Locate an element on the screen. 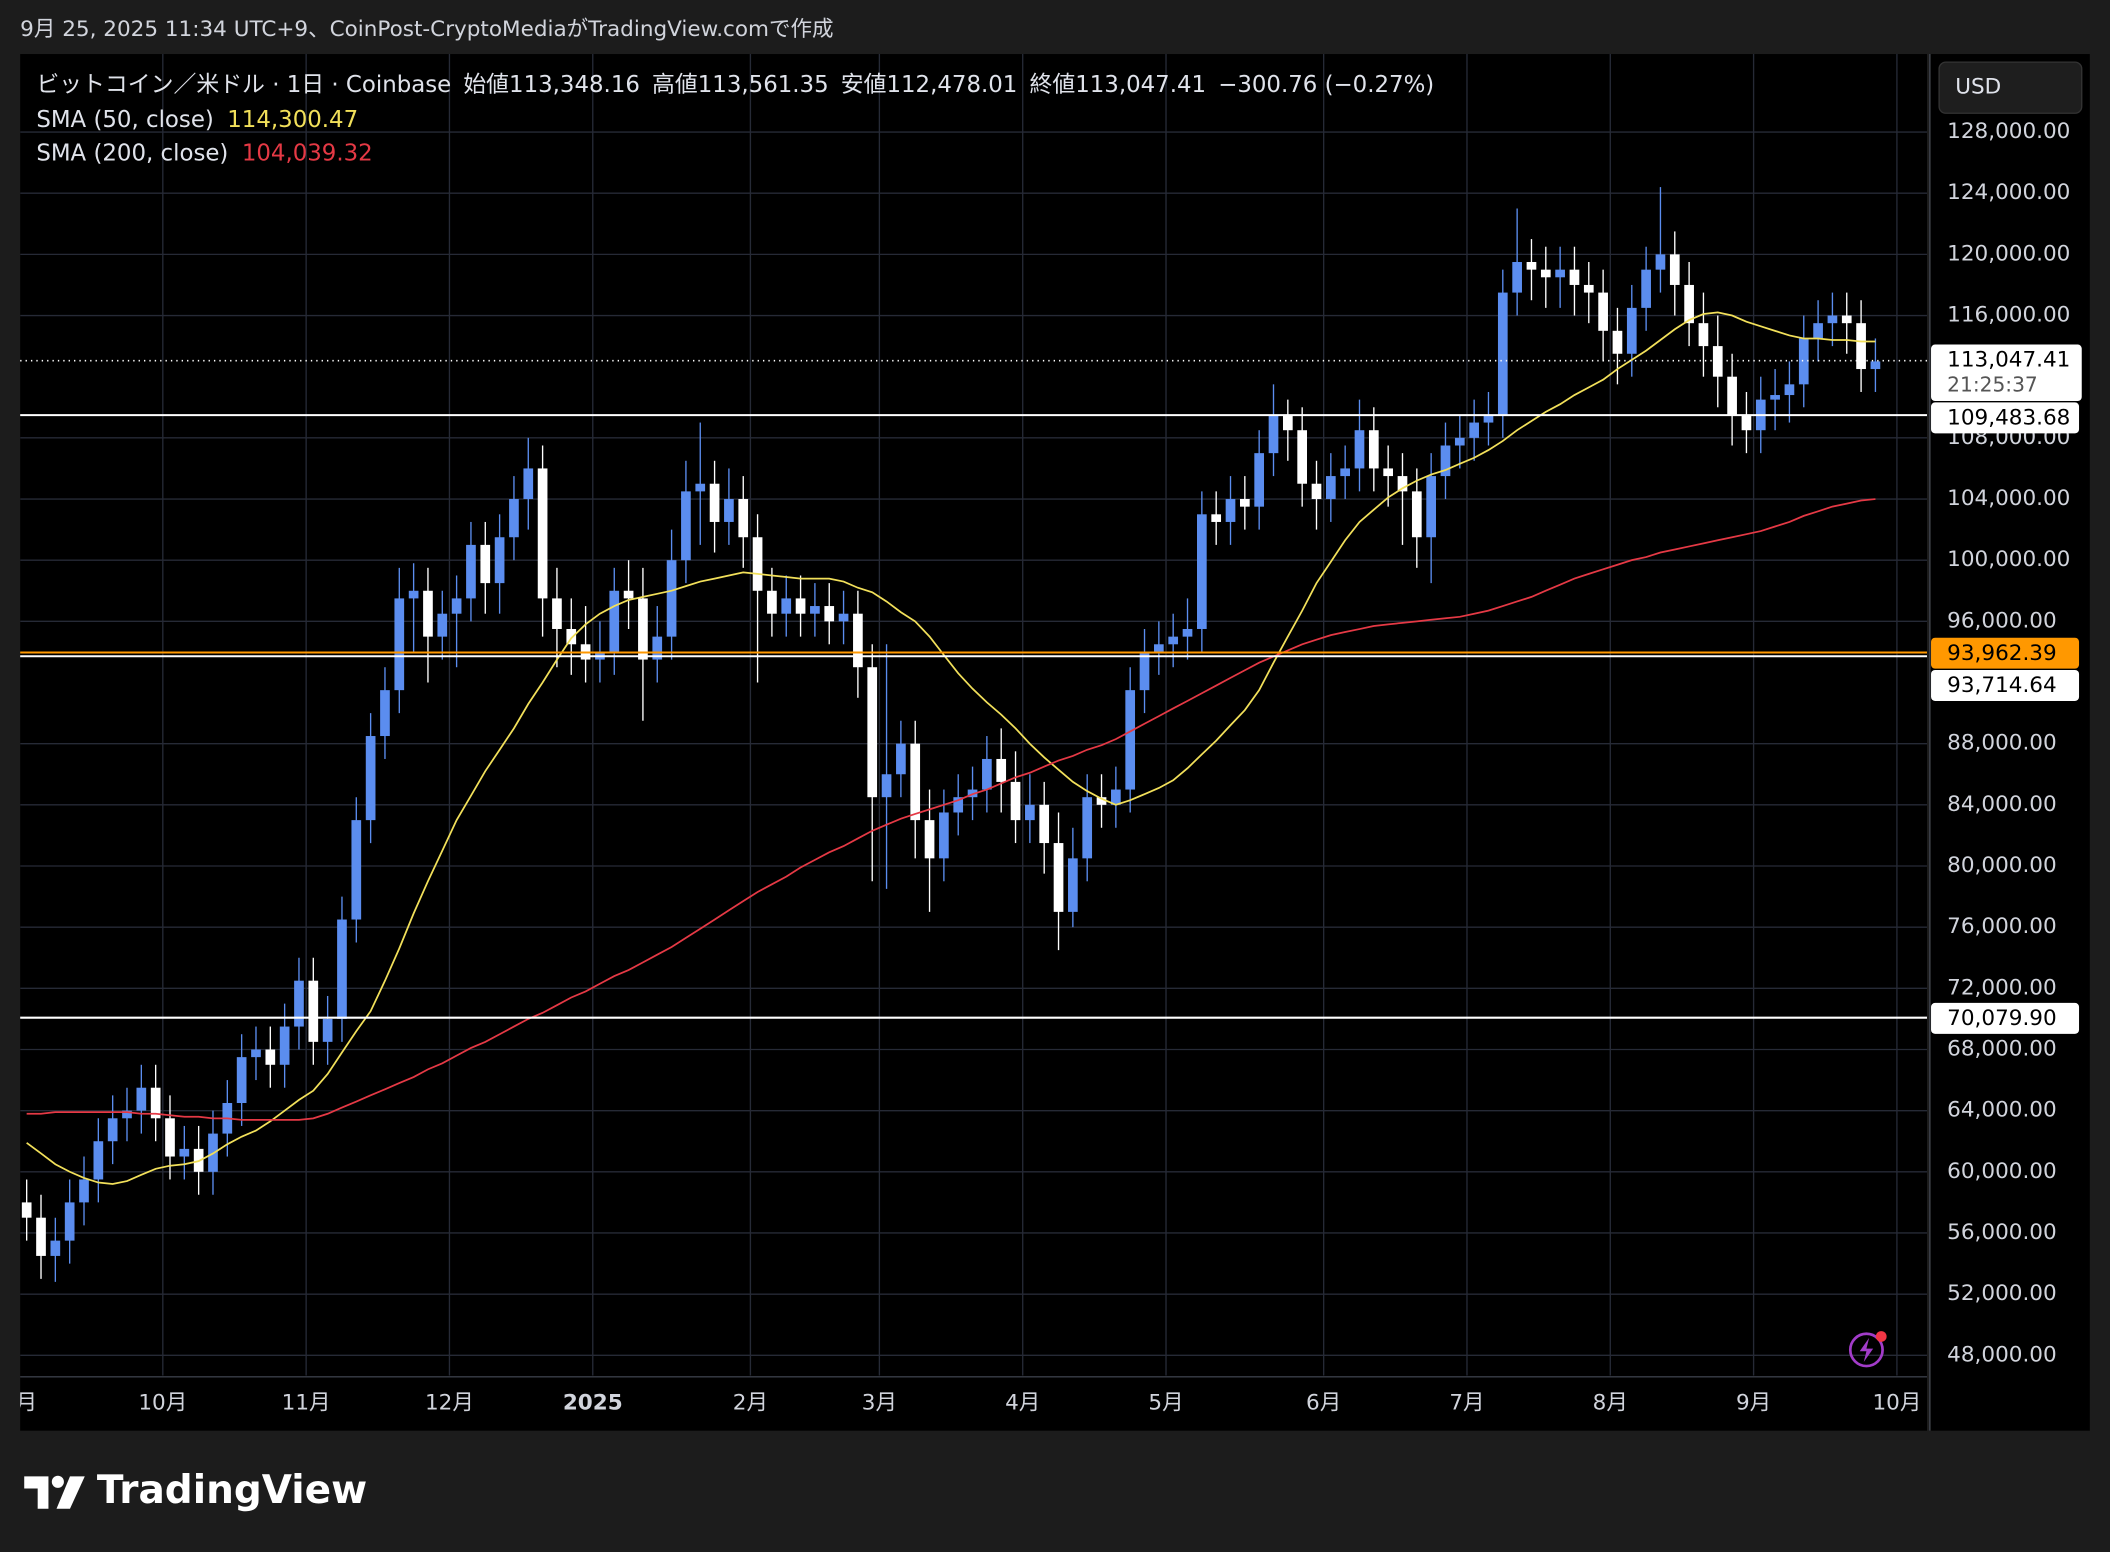  alert-icon is located at coordinates (1867, 1349).